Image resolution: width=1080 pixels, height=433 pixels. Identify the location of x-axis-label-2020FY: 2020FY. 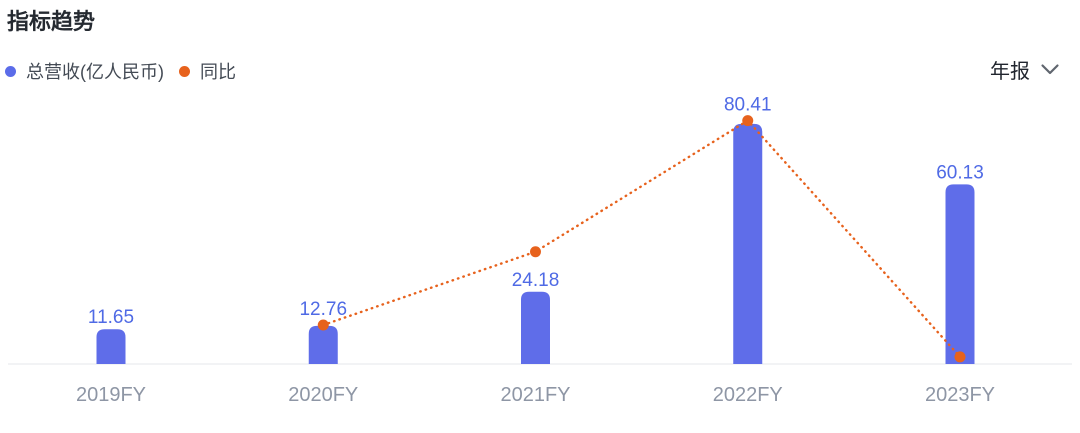
(323, 395).